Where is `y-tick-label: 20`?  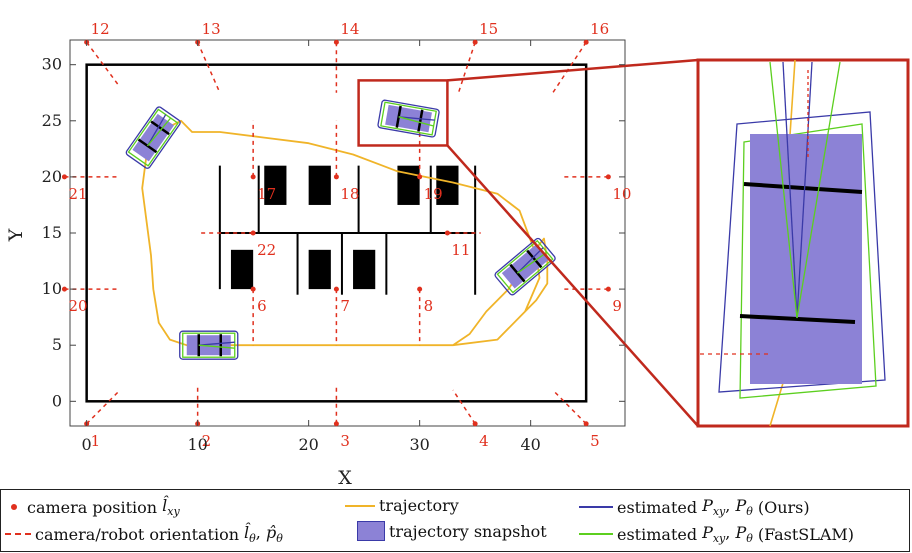
y-tick-label: 20 is located at coordinates (52, 176).